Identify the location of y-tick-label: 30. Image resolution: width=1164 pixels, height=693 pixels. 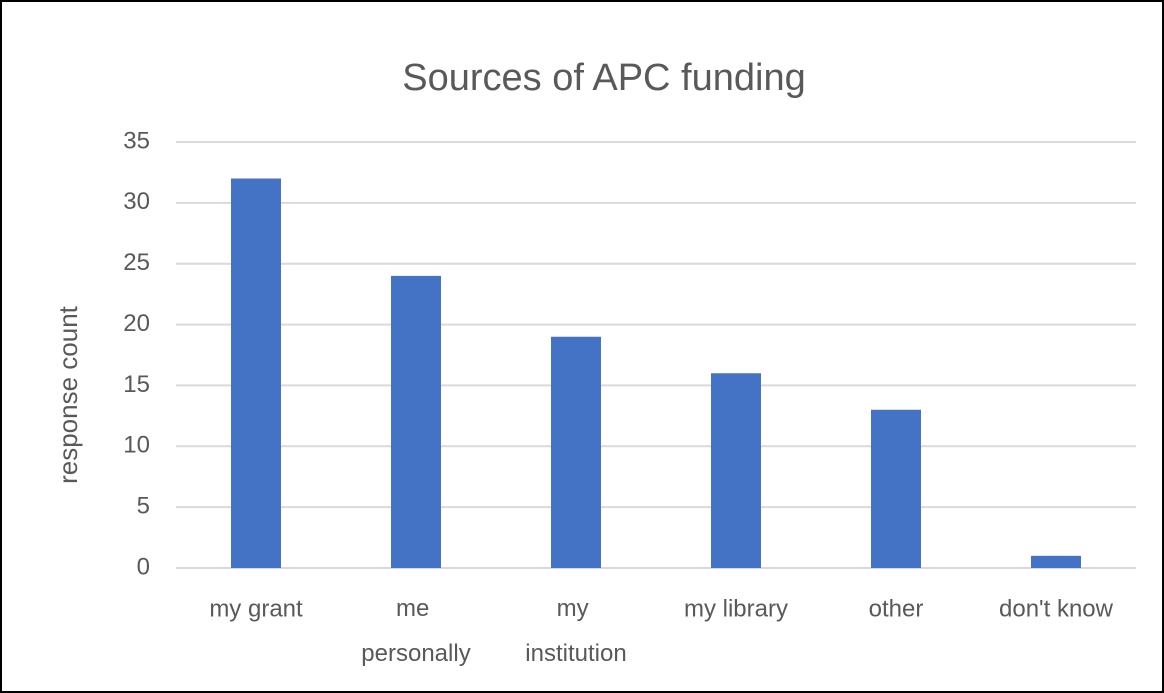
(136, 201).